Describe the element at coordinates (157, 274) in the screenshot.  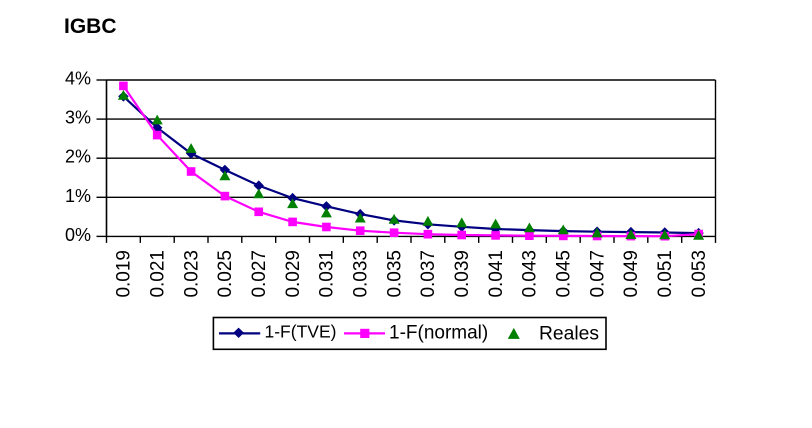
I see `svg-text: 0.021` at that location.